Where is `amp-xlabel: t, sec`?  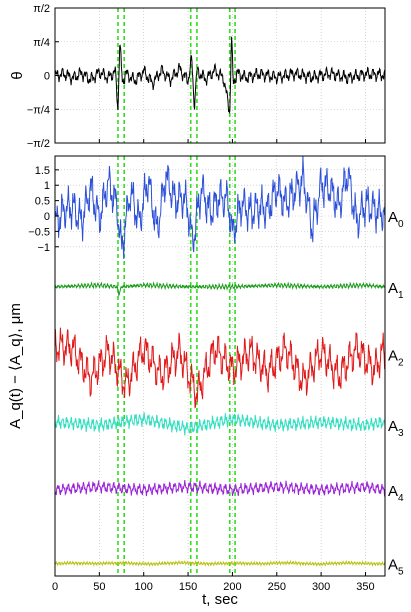 amp-xlabel: t, sec is located at coordinates (220, 599).